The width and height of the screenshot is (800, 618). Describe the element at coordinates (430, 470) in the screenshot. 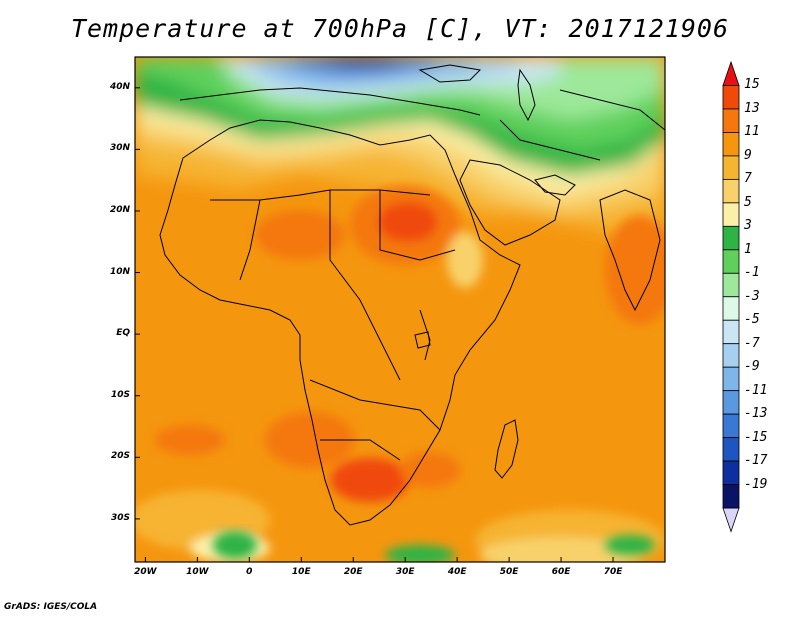

I see `warm-mozambique` at that location.